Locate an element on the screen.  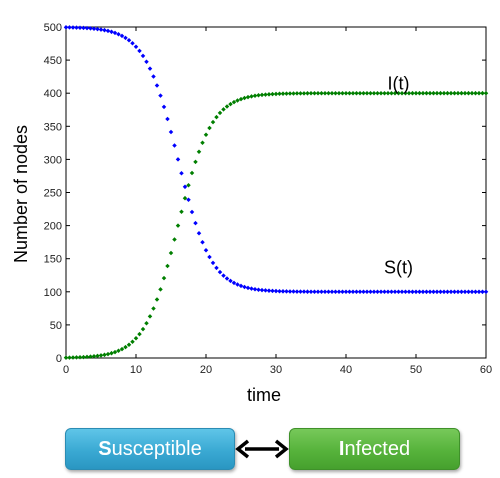
susceptible-initial: S is located at coordinates (105, 448).